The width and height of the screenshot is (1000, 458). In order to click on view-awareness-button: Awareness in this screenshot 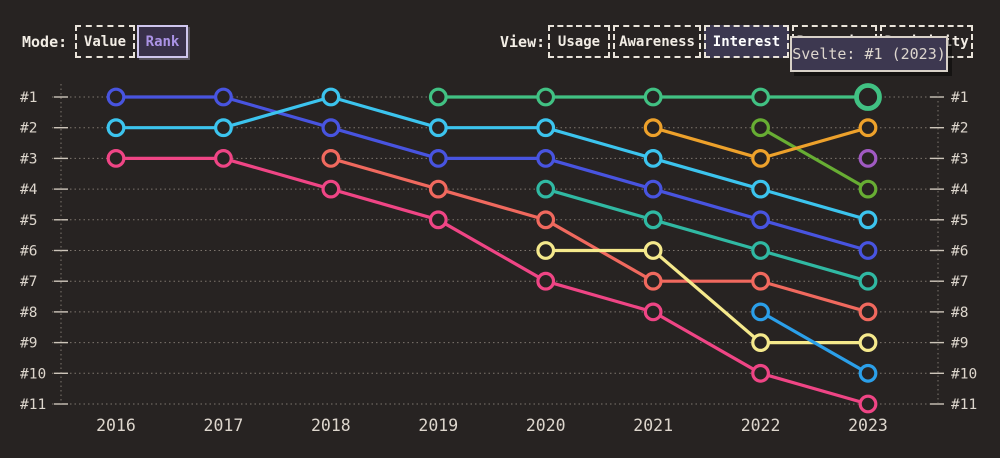, I will do `click(657, 41)`.